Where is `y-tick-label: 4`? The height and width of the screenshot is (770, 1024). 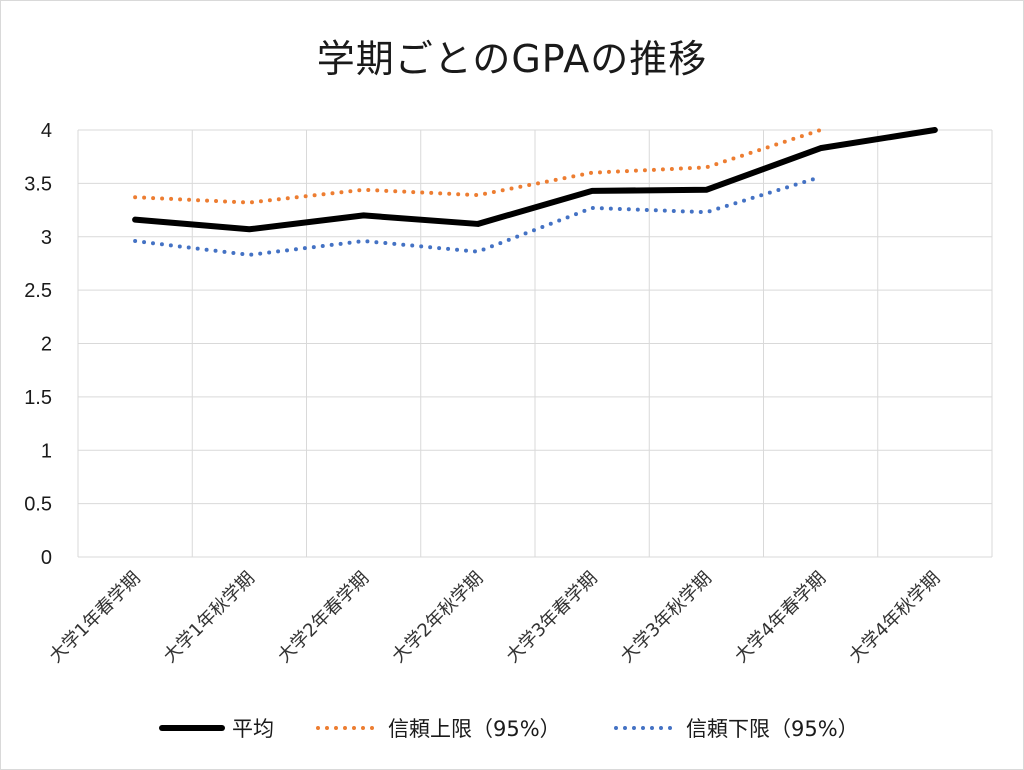 y-tick-label: 4 is located at coordinates (46, 131).